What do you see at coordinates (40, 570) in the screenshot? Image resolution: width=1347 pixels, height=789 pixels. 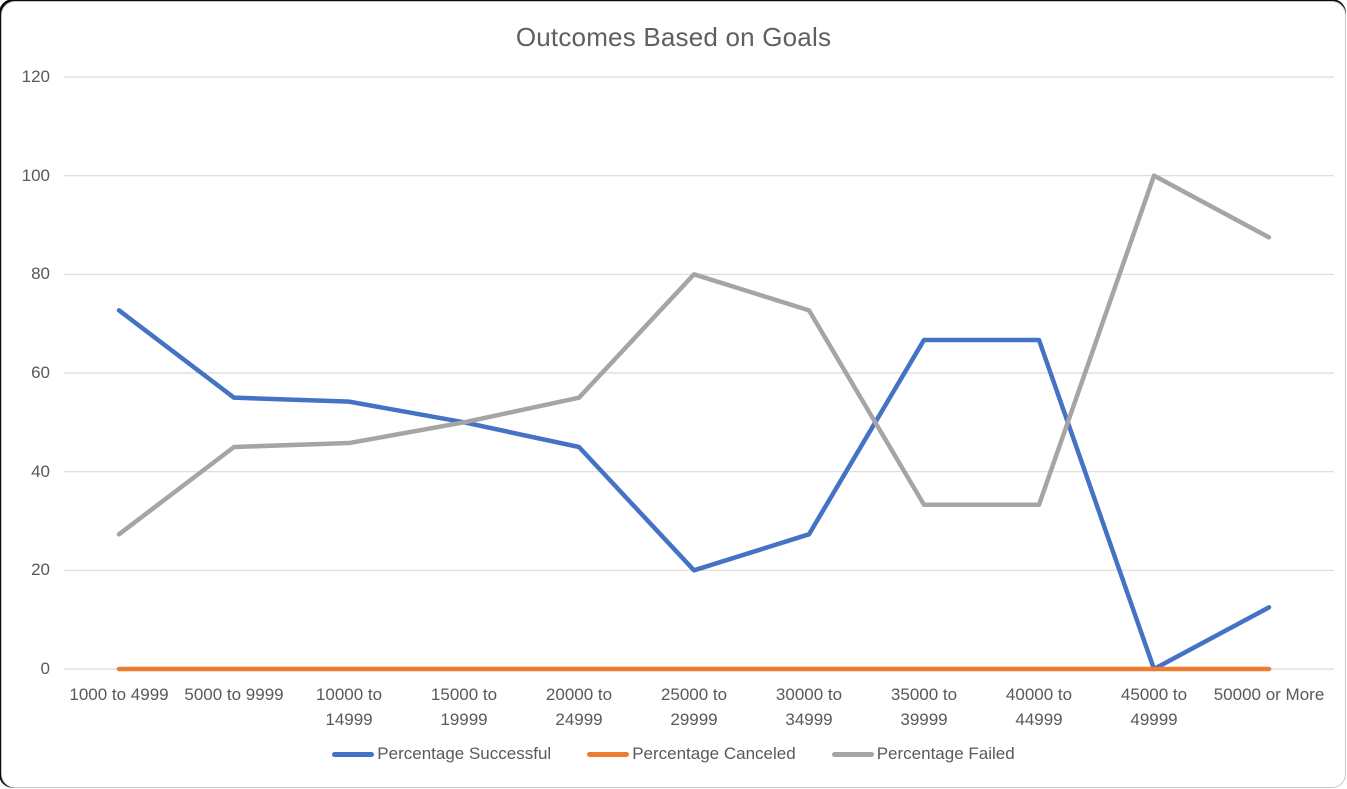 I see `y-axis-tick-label: 20` at bounding box center [40, 570].